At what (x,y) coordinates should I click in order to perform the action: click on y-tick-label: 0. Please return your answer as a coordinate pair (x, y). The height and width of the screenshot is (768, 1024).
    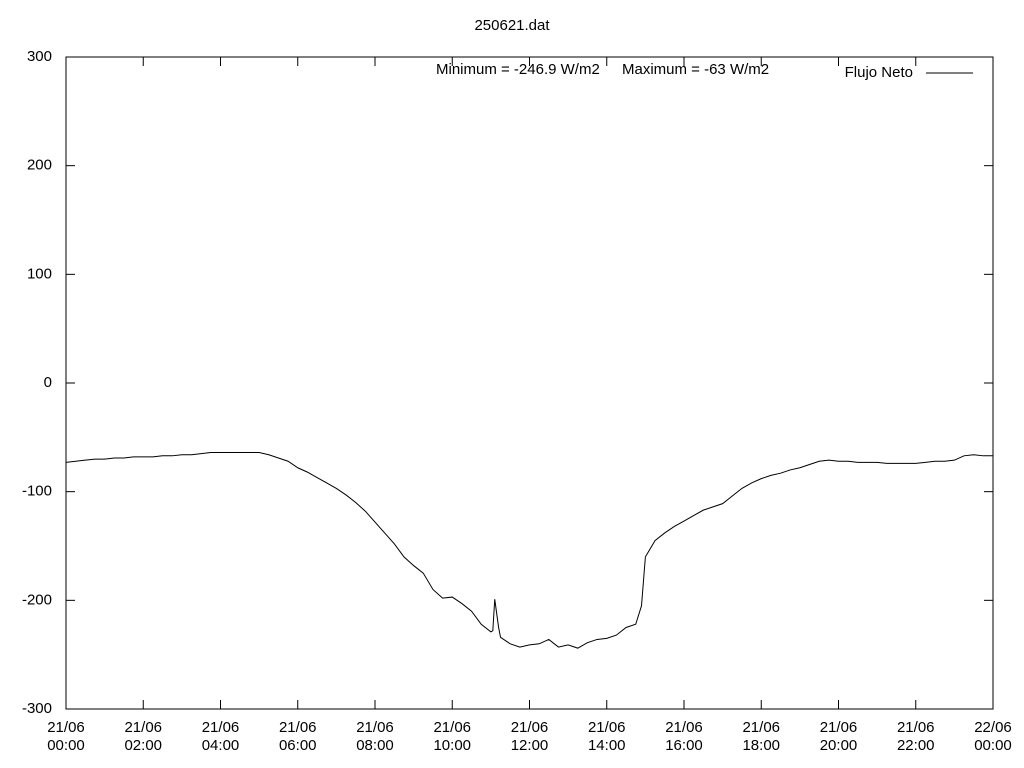
    Looking at the image, I should click on (48, 382).